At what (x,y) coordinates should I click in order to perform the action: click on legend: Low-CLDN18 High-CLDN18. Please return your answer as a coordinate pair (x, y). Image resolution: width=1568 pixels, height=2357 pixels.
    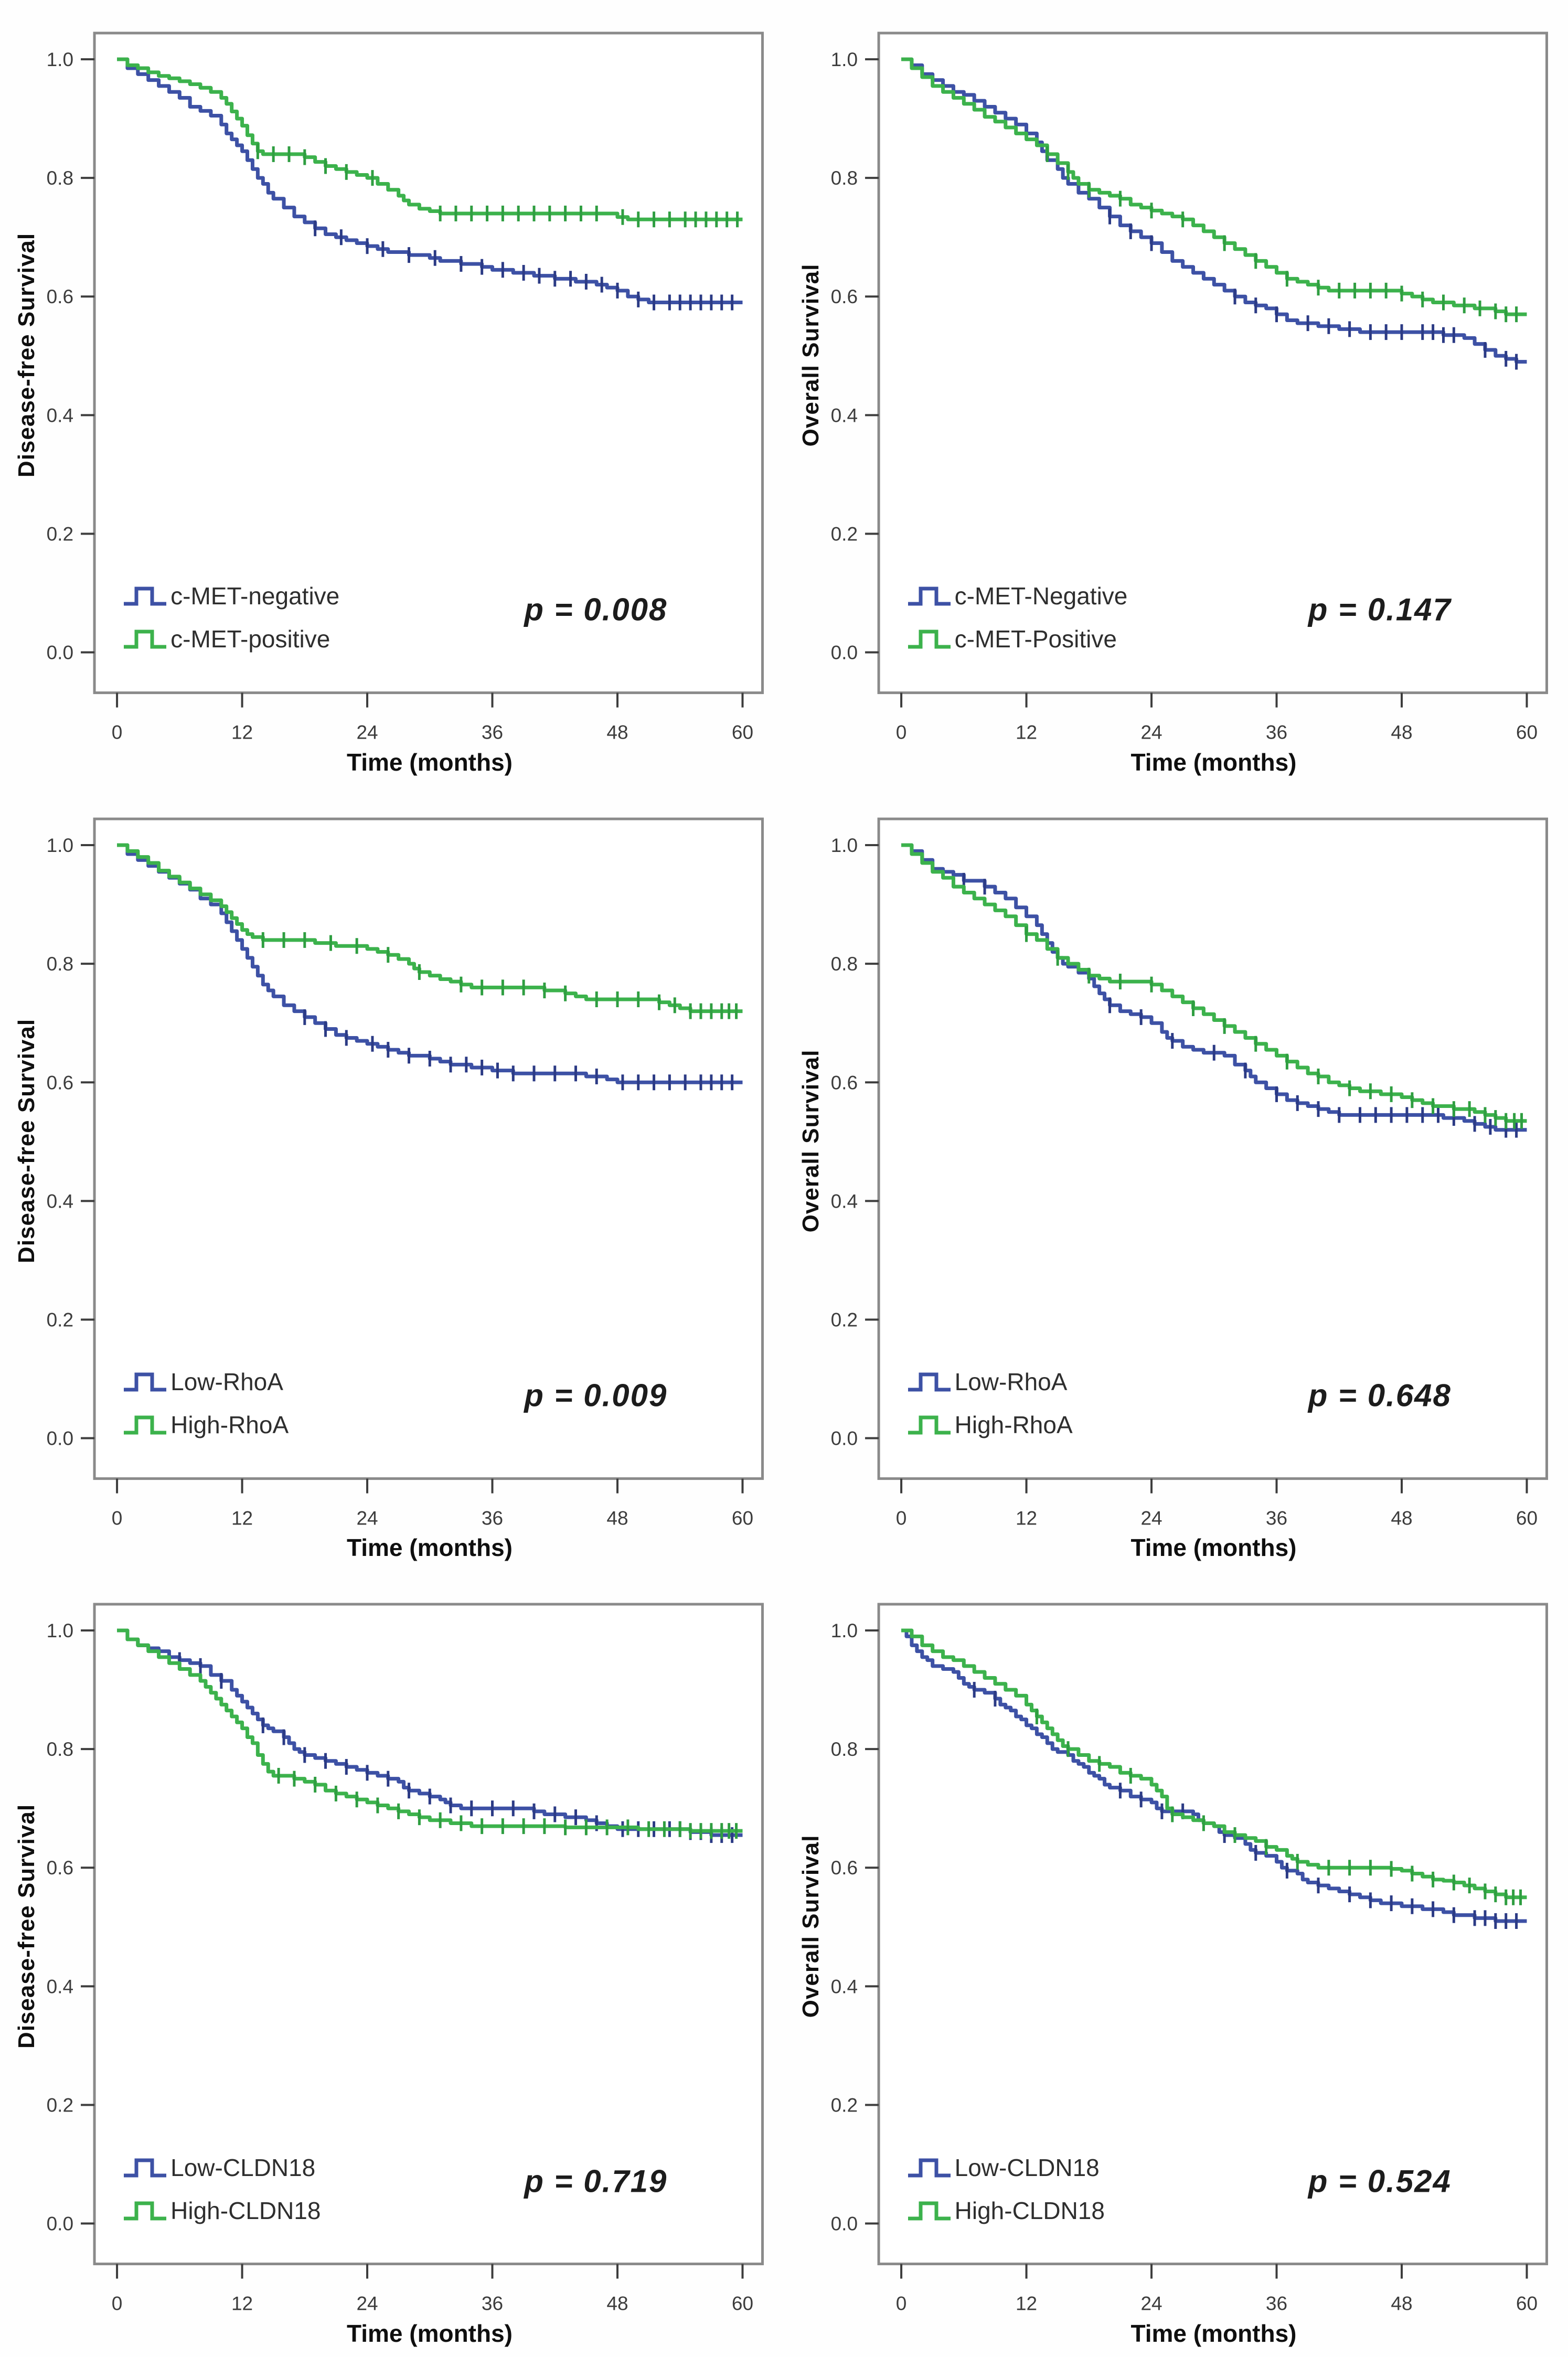
    Looking at the image, I should click on (221, 2189).